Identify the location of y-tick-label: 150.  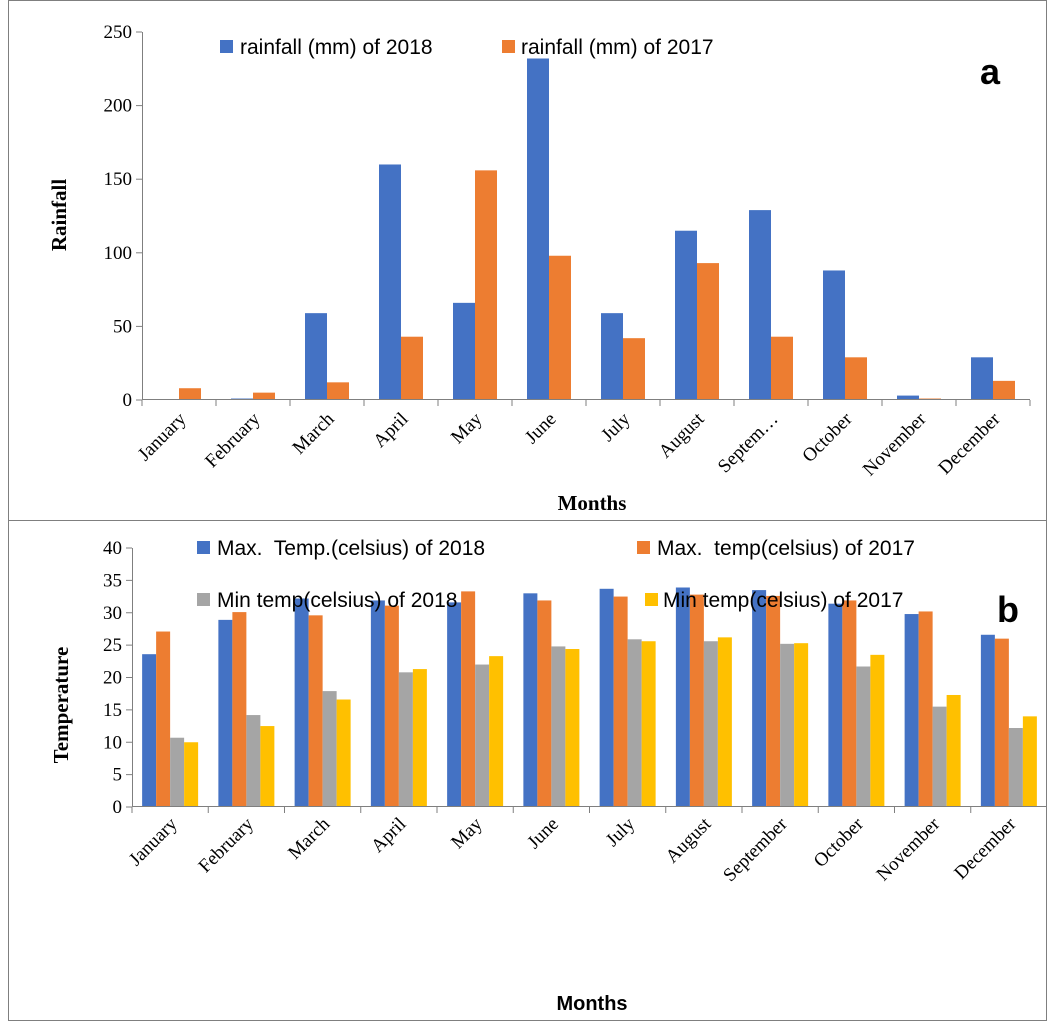
(118, 179).